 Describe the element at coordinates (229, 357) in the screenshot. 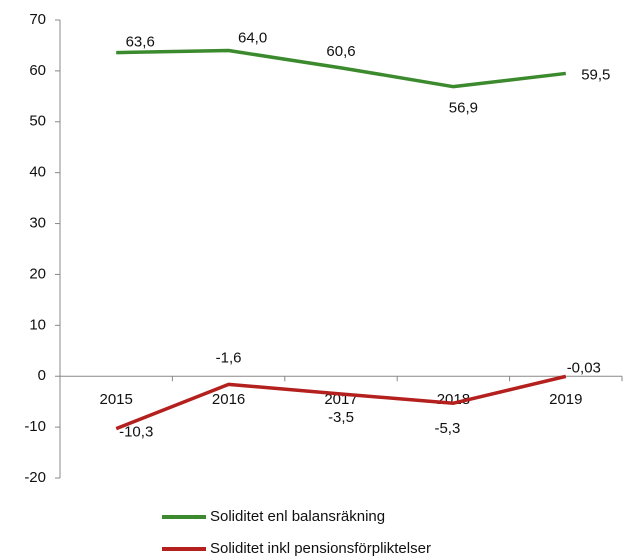

I see `data-label: -1,6` at that location.